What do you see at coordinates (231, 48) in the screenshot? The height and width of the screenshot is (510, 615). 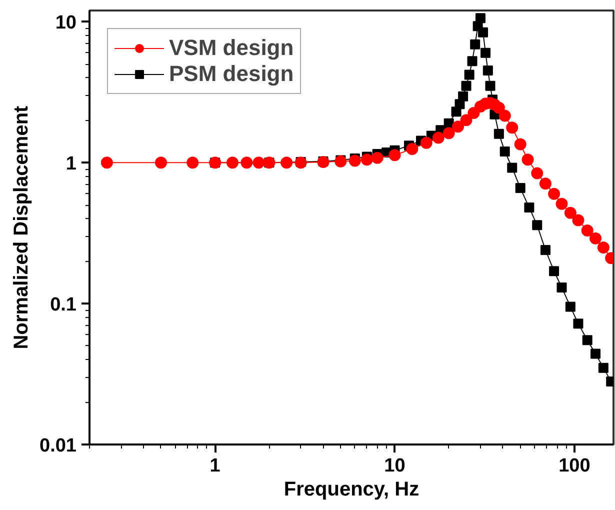 I see `legend-label: VSM design` at bounding box center [231, 48].